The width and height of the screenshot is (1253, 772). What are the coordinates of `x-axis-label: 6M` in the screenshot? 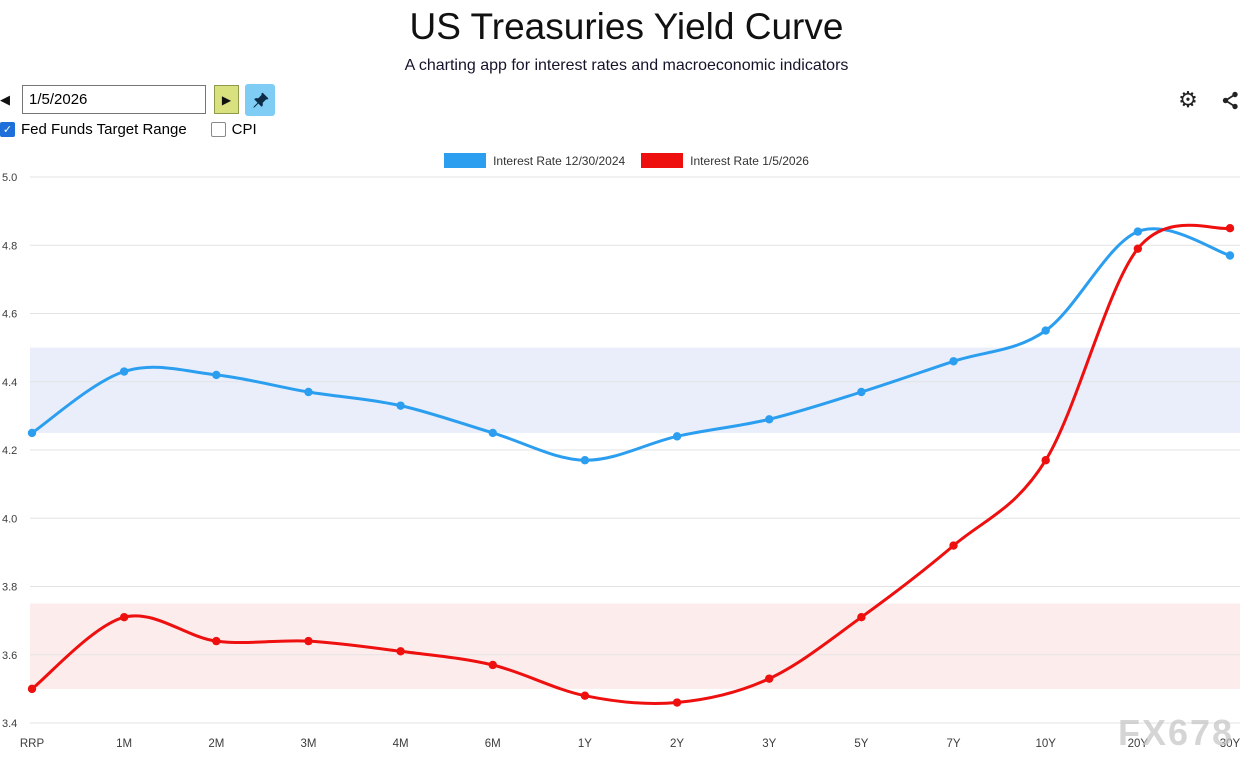 It's located at (493, 744).